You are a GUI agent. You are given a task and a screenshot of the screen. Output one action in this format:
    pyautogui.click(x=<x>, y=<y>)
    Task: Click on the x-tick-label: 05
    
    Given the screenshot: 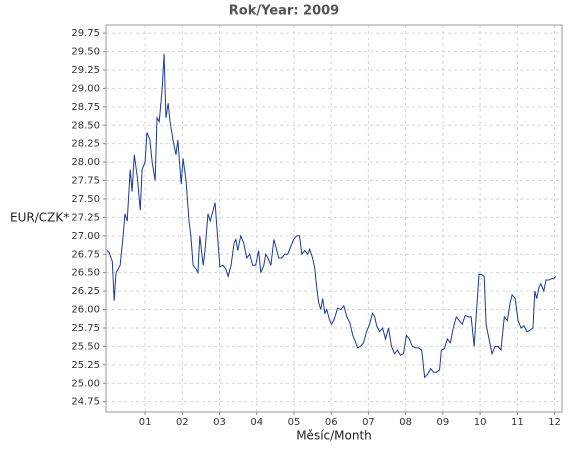 What is the action you would take?
    pyautogui.click(x=294, y=422)
    